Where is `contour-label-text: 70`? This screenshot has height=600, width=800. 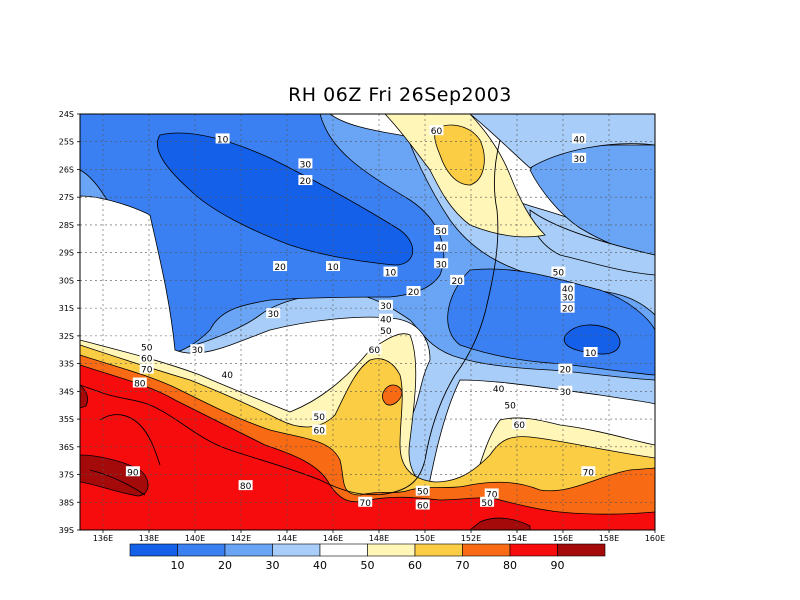
contour-label-text: 70 is located at coordinates (365, 504).